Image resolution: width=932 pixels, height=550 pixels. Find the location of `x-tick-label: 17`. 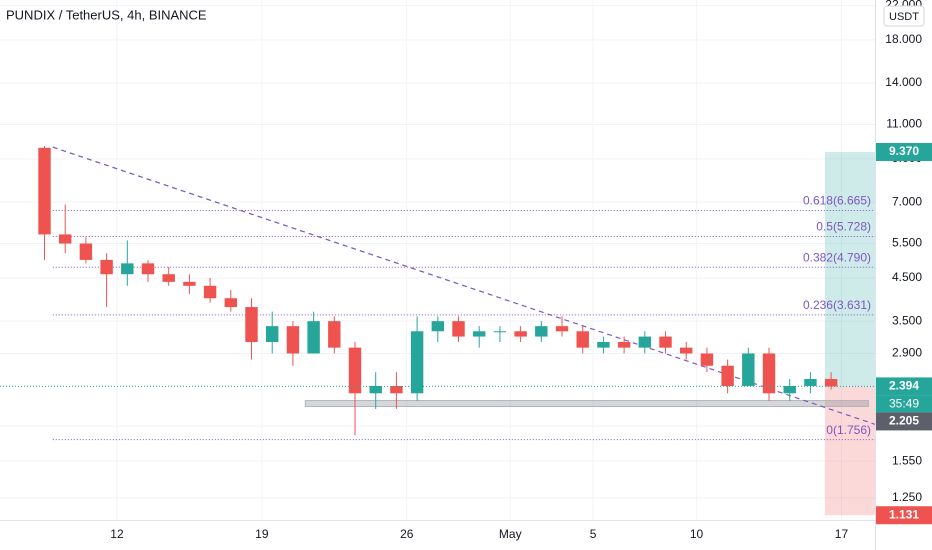

x-tick-label: 17 is located at coordinates (842, 534).